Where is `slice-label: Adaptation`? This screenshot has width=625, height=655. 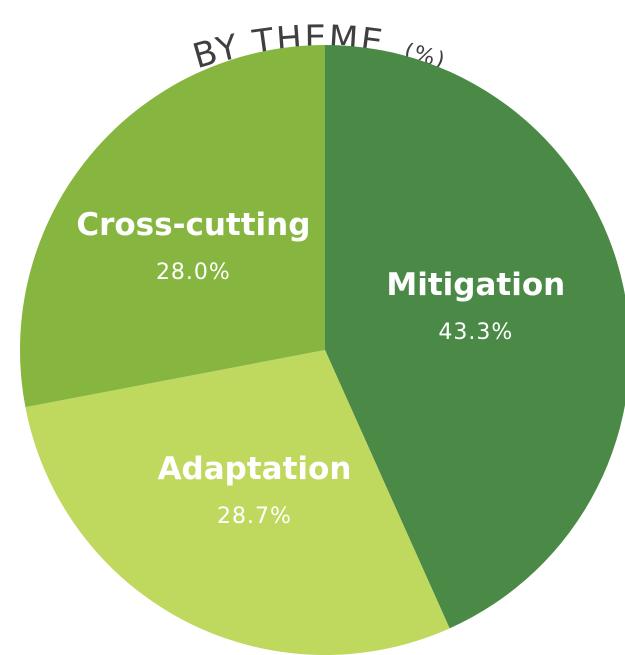 slice-label: Adaptation is located at coordinates (255, 469).